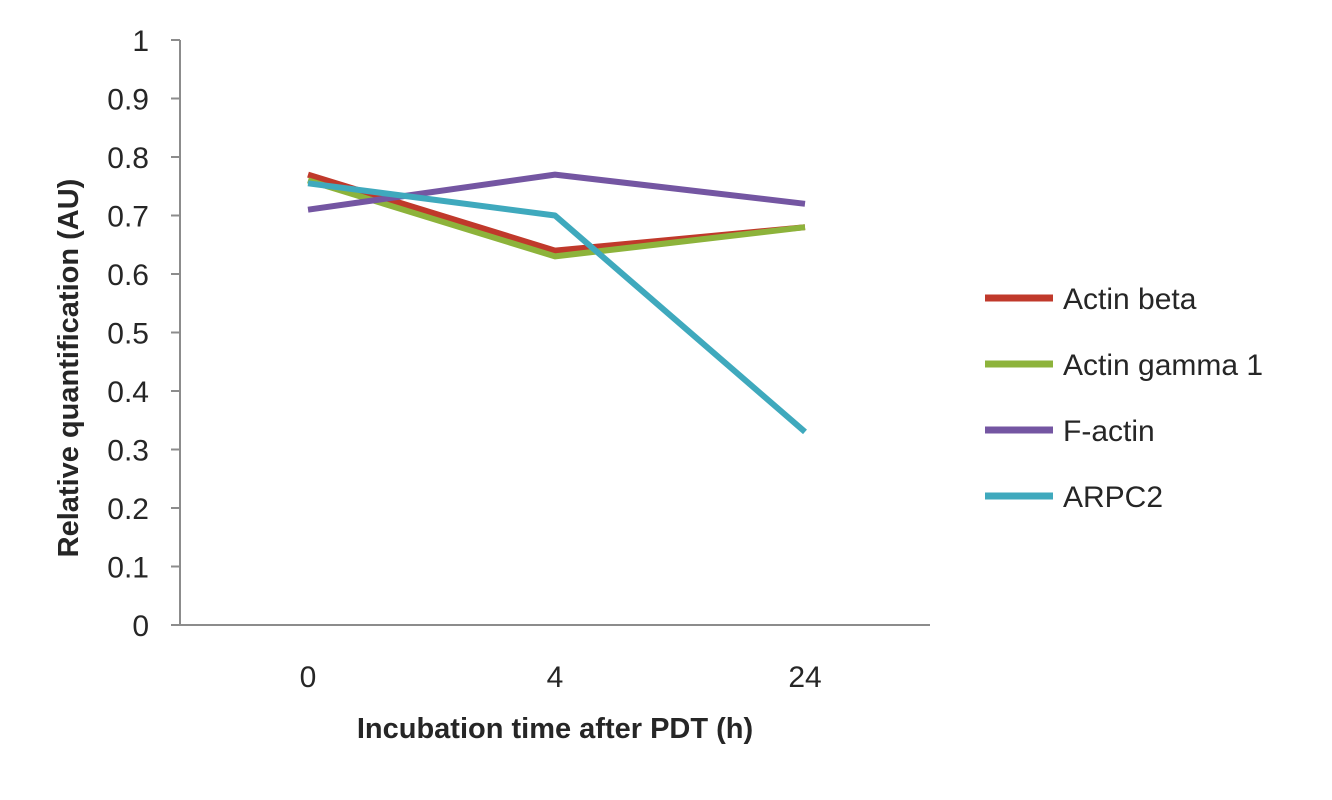  I want to click on y-tick-label: 0.6, so click(128, 275).